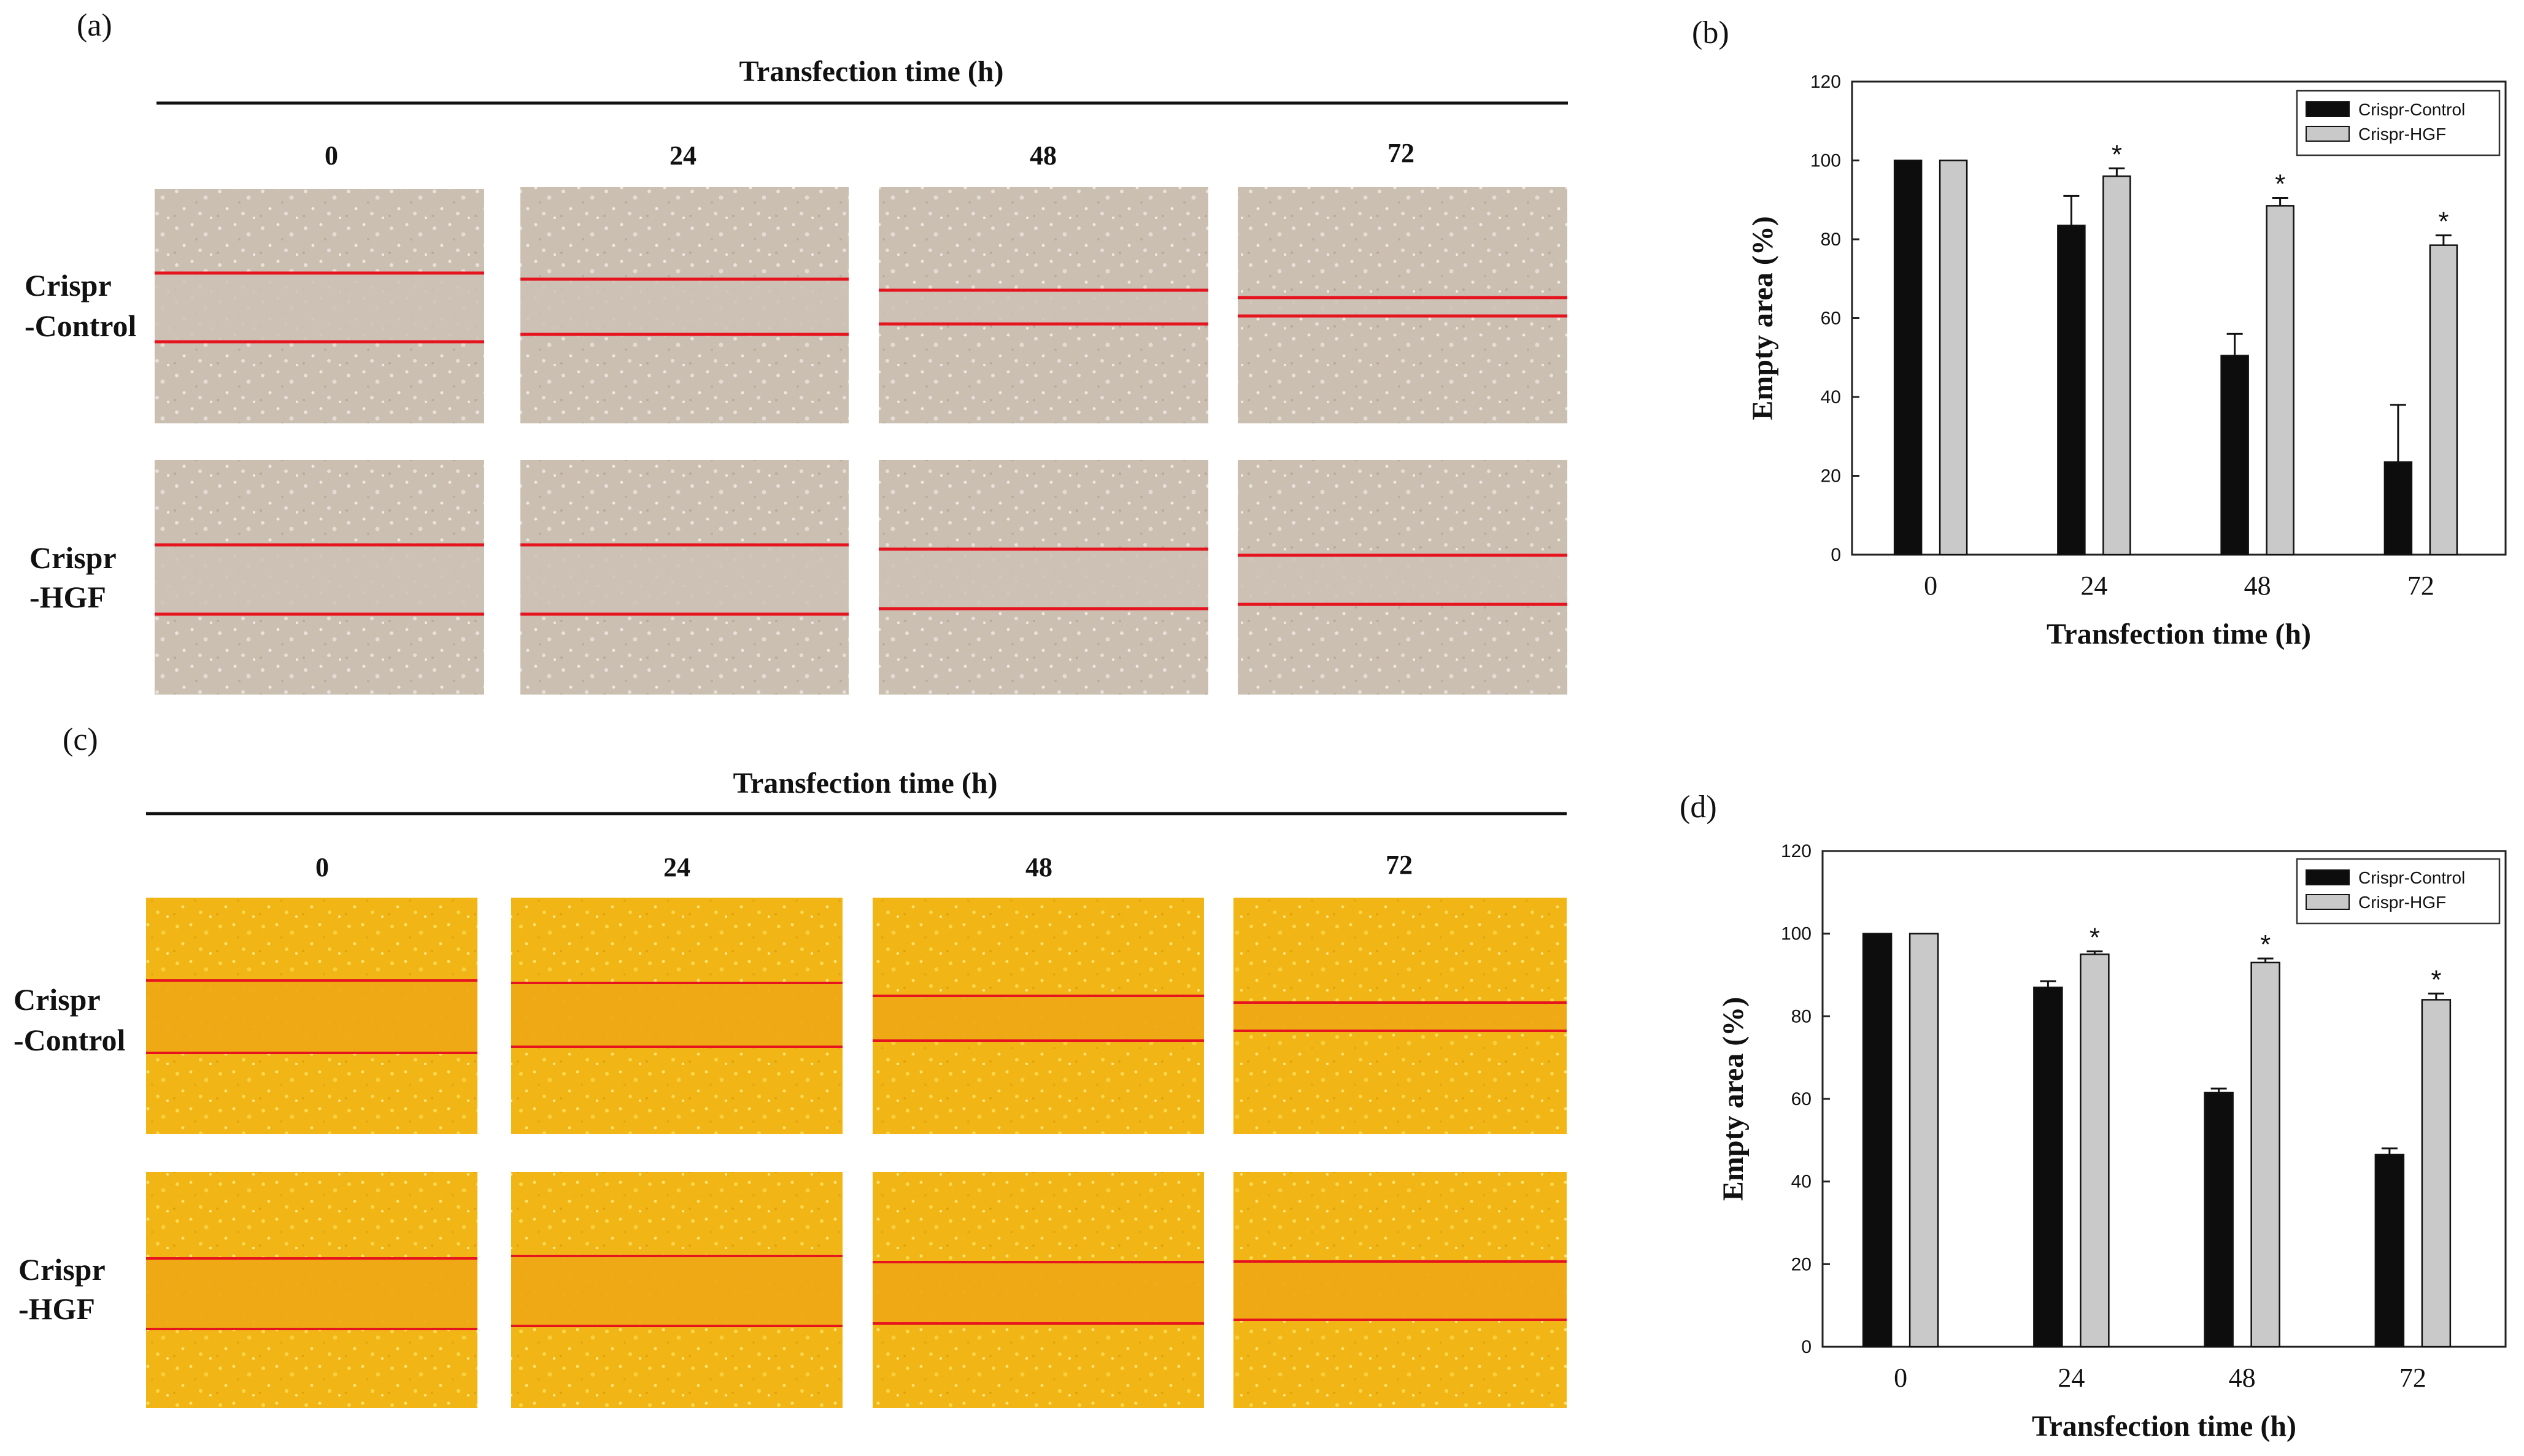  Describe the element at coordinates (1711, 32) in the screenshot. I see `panel-label-b: (b)` at that location.